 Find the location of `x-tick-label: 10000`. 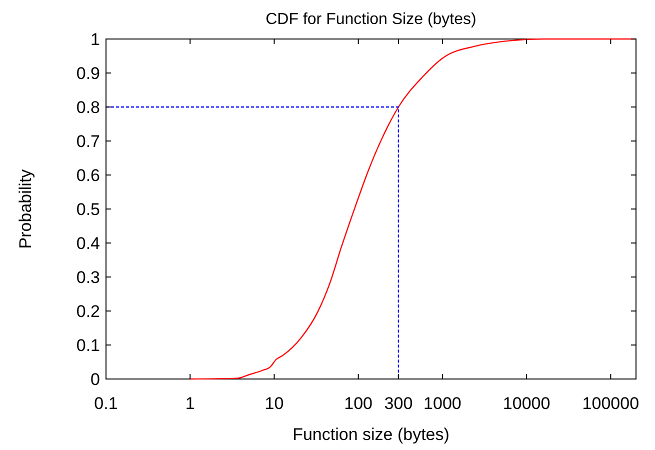

x-tick-label: 10000 is located at coordinates (526, 403).